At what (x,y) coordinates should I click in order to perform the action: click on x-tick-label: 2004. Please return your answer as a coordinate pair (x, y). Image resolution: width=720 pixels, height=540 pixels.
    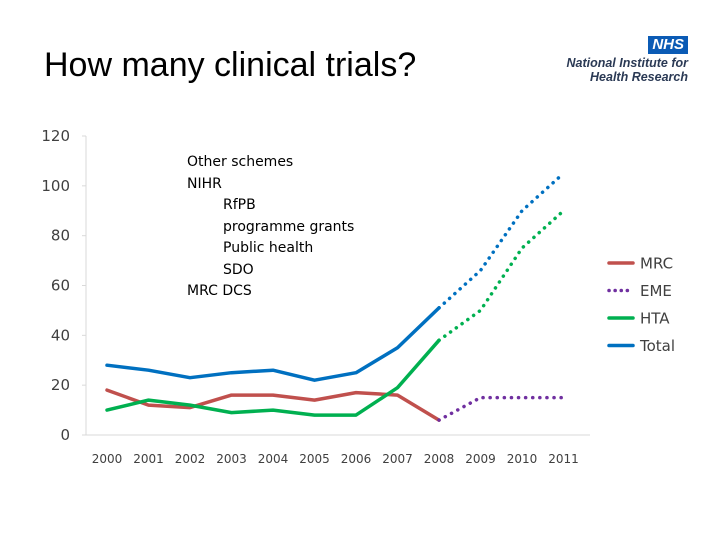
    Looking at the image, I should click on (273, 459).